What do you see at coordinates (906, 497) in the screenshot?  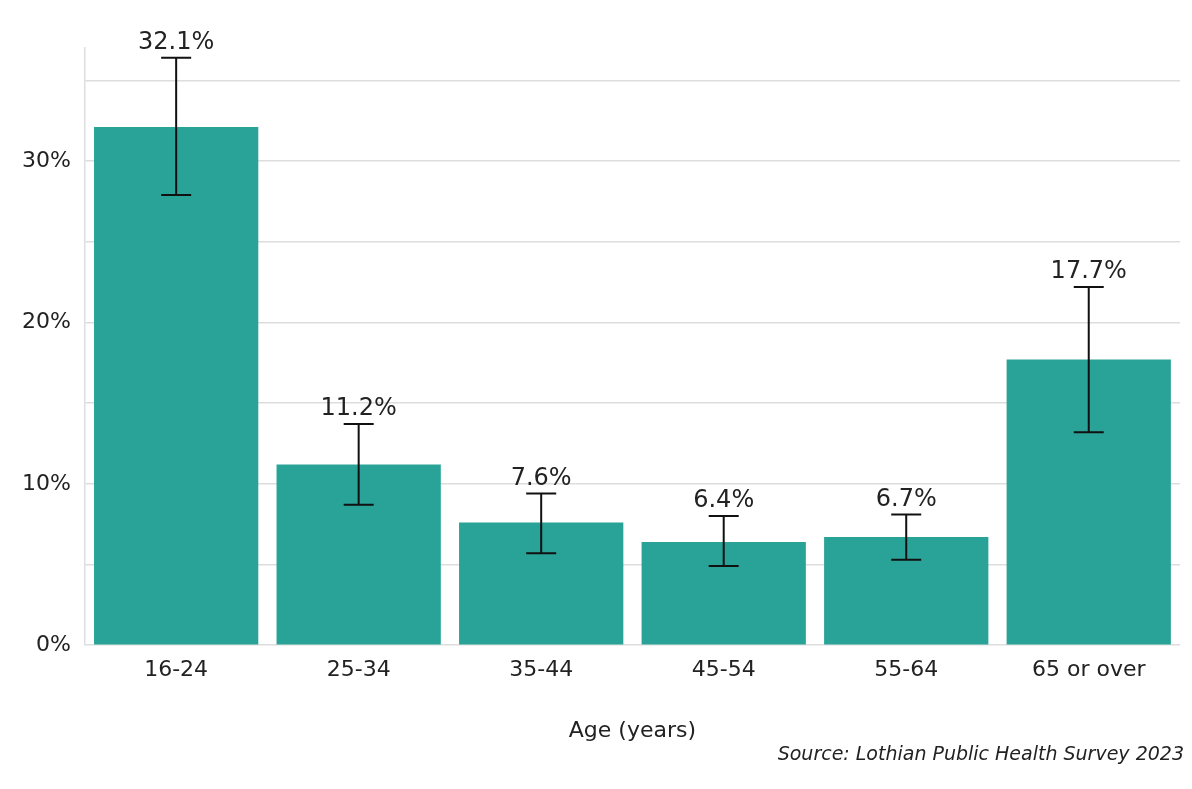 I see `data-label: 6.7%` at bounding box center [906, 497].